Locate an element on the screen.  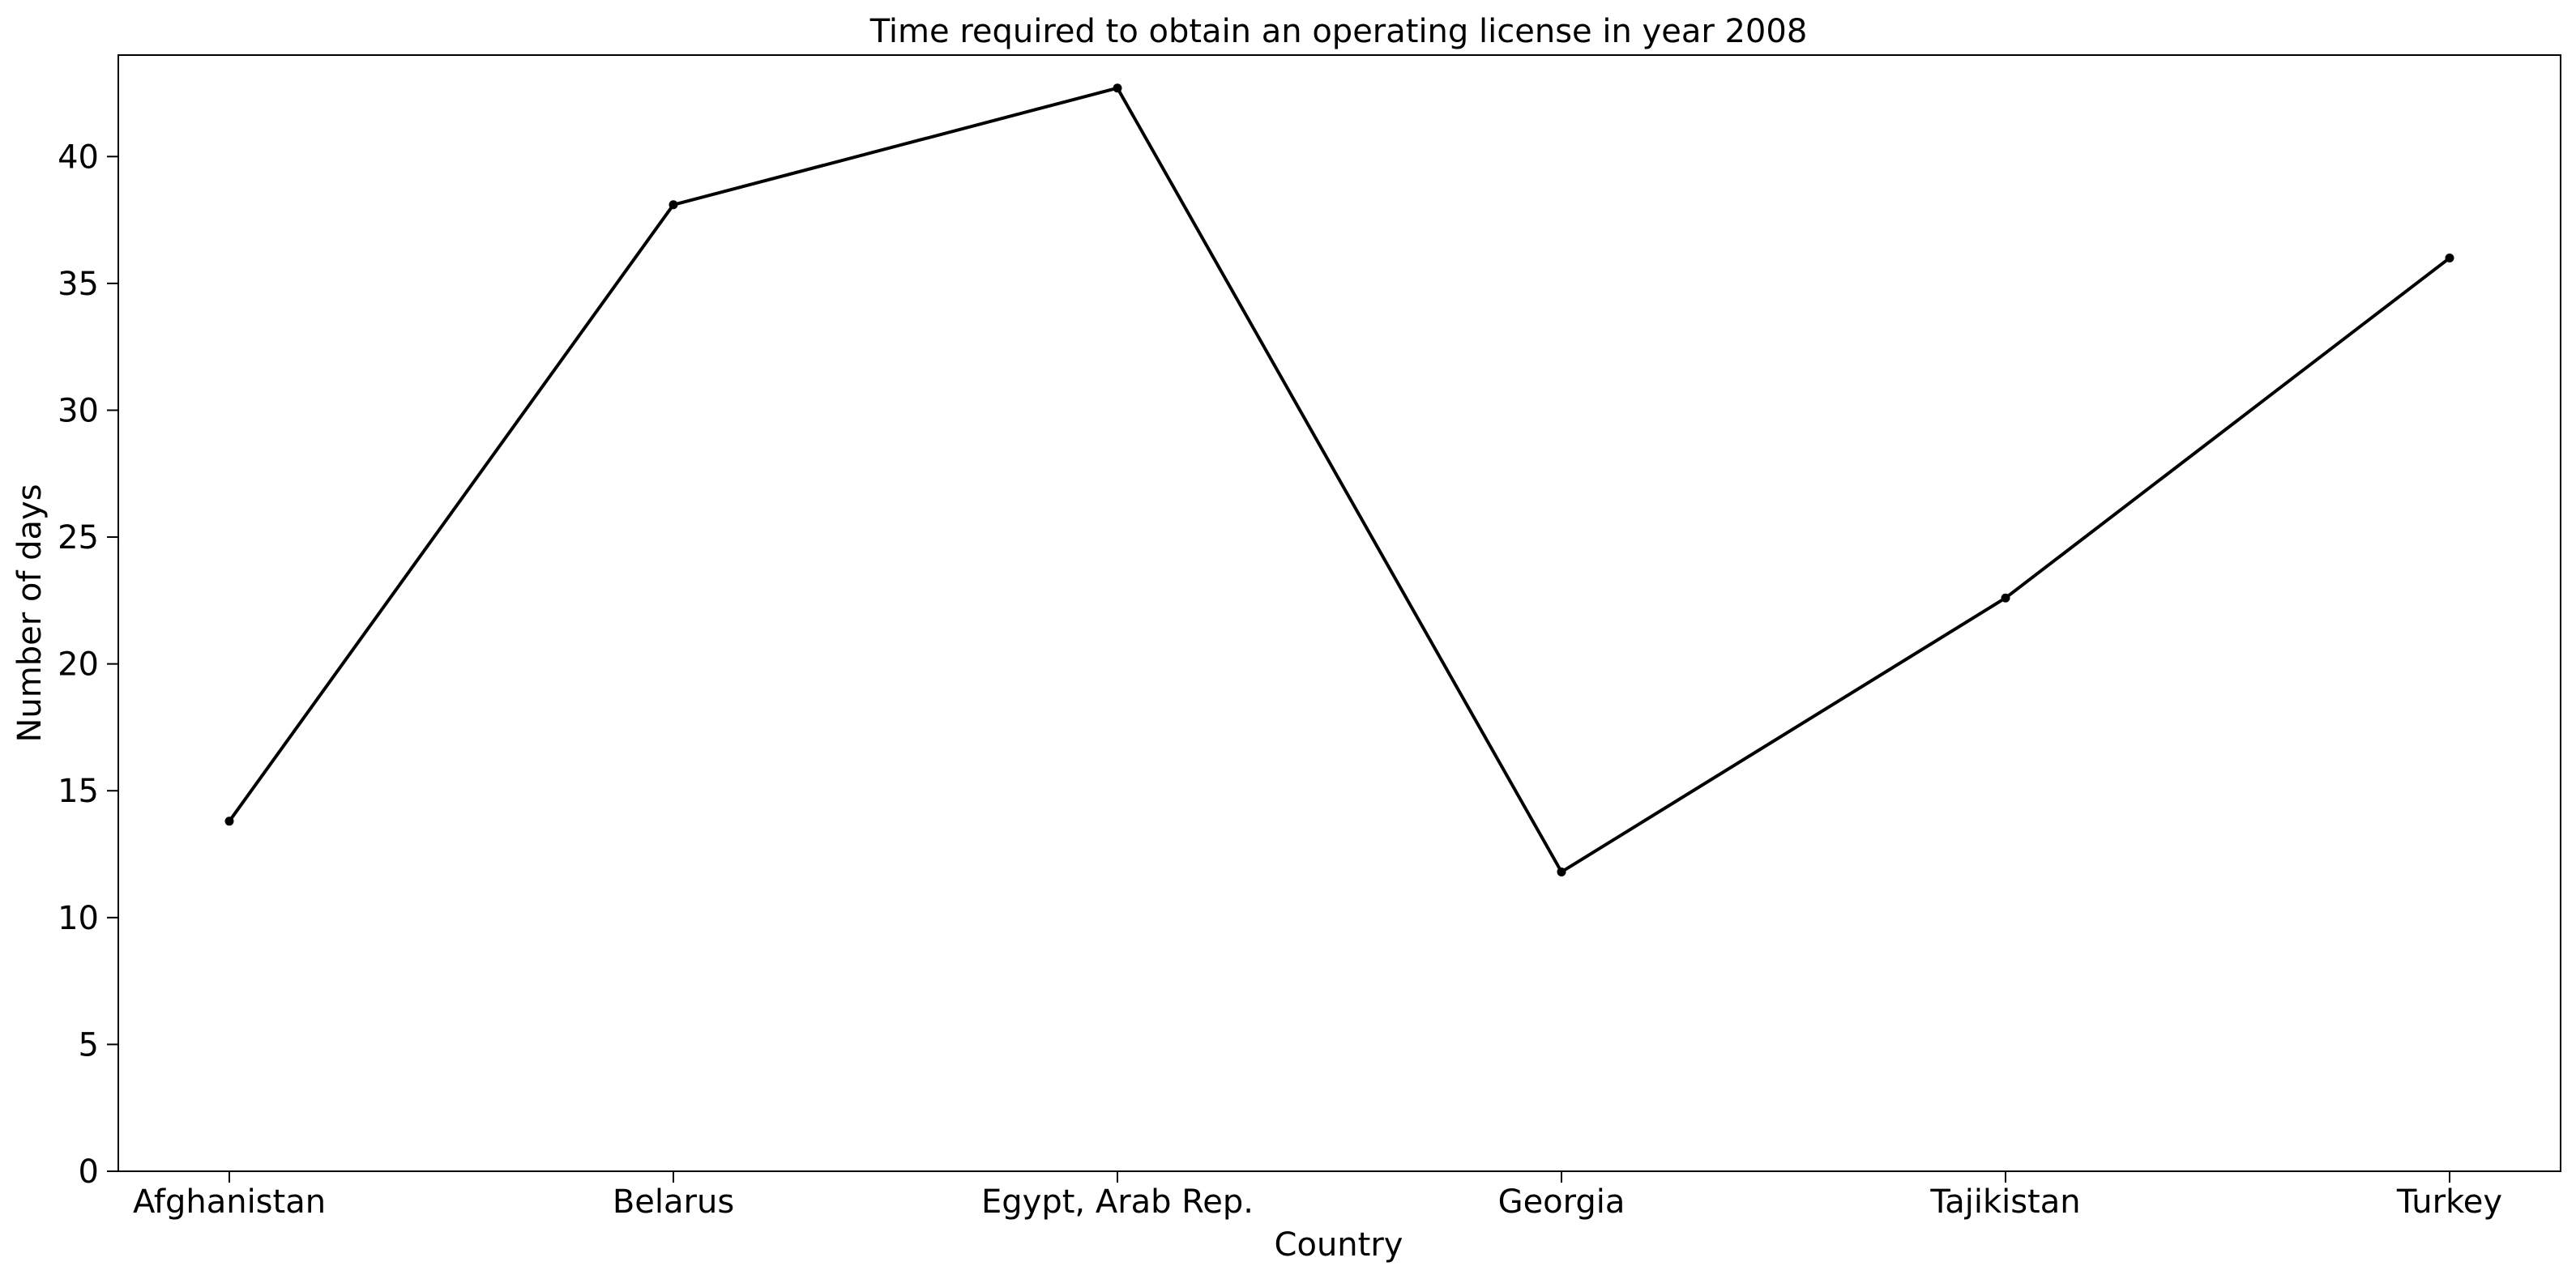
x-tick-label: Tajikistan is located at coordinates (2004, 1202).